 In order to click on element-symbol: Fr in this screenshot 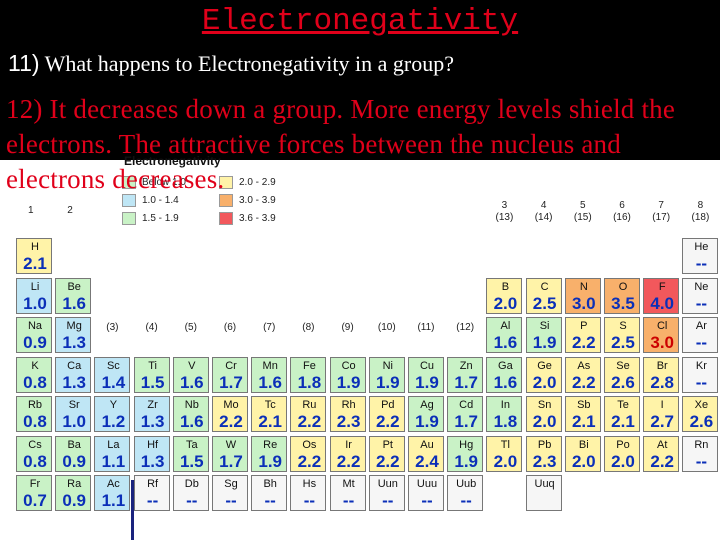, I will do `click(35, 484)`.